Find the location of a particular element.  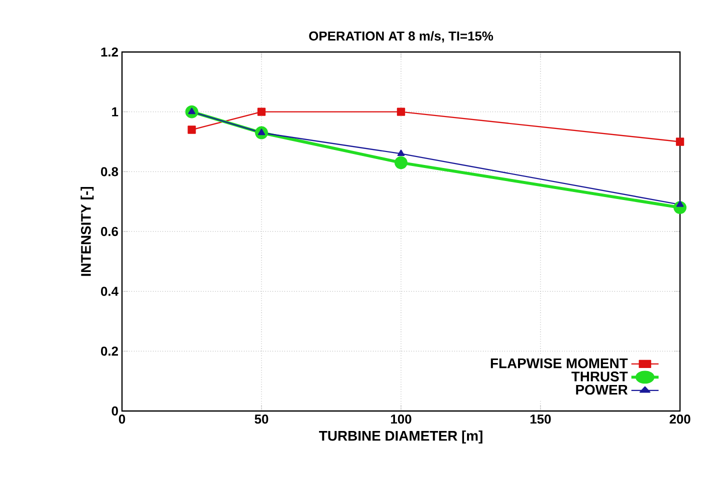

x-tick-label: 100 is located at coordinates (401, 419).